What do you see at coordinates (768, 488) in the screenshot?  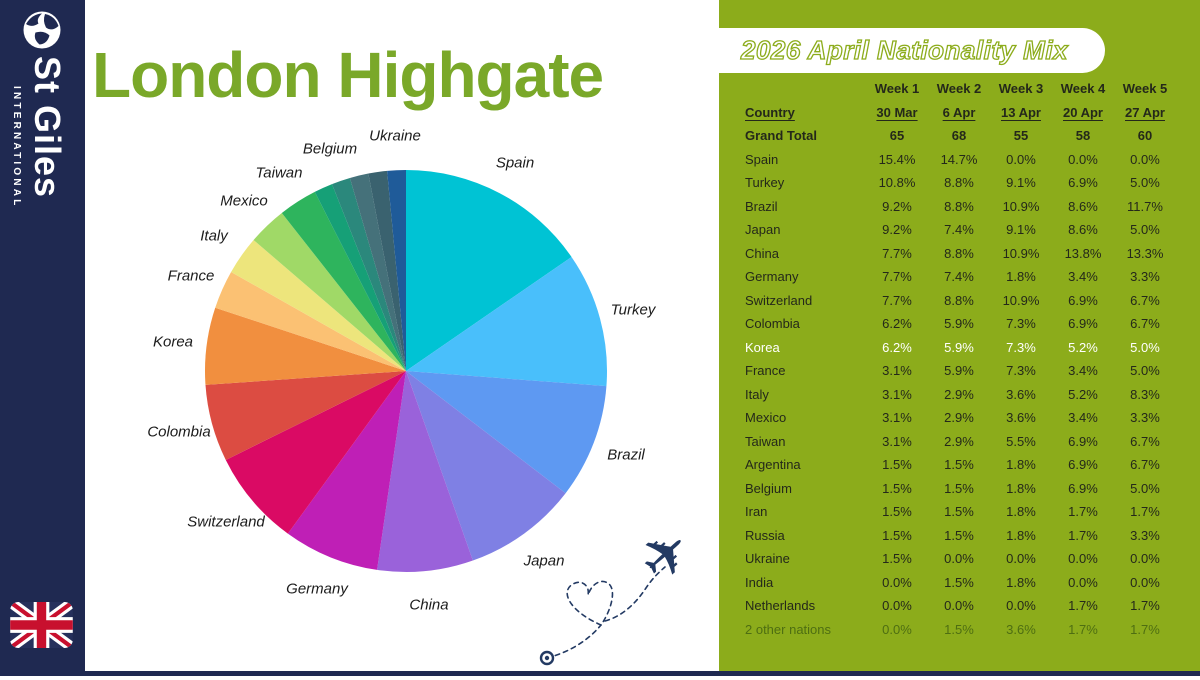 I see `table-country-cell: Belgium` at bounding box center [768, 488].